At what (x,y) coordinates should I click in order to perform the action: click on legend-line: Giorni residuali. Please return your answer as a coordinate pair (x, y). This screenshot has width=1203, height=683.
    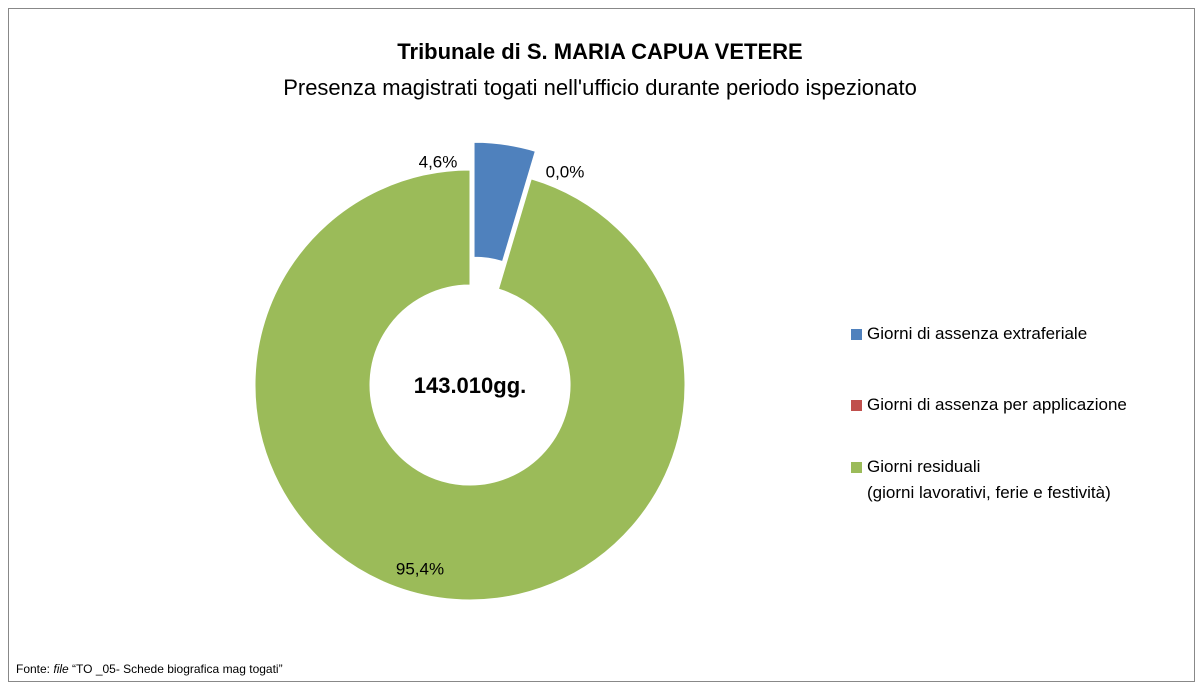
    Looking at the image, I should click on (923, 466).